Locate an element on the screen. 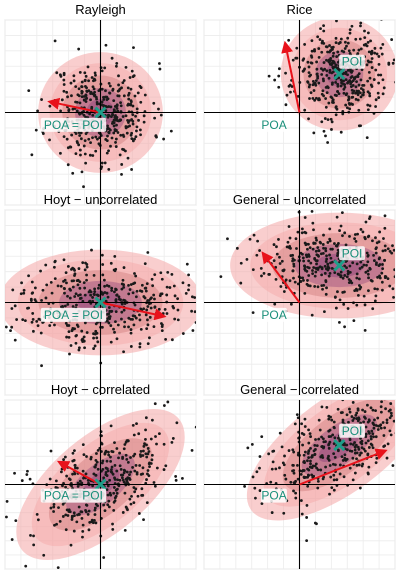  panel-title: Hoyt − uncorrelated is located at coordinates (101, 199).